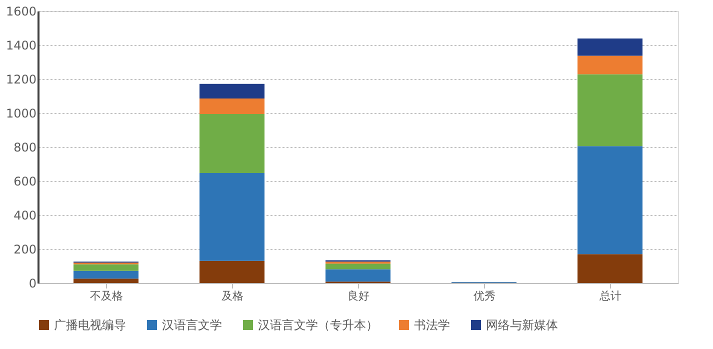 This screenshot has width=713, height=349. Describe the element at coordinates (25, 147) in the screenshot. I see `y-tick-label: 800` at that location.